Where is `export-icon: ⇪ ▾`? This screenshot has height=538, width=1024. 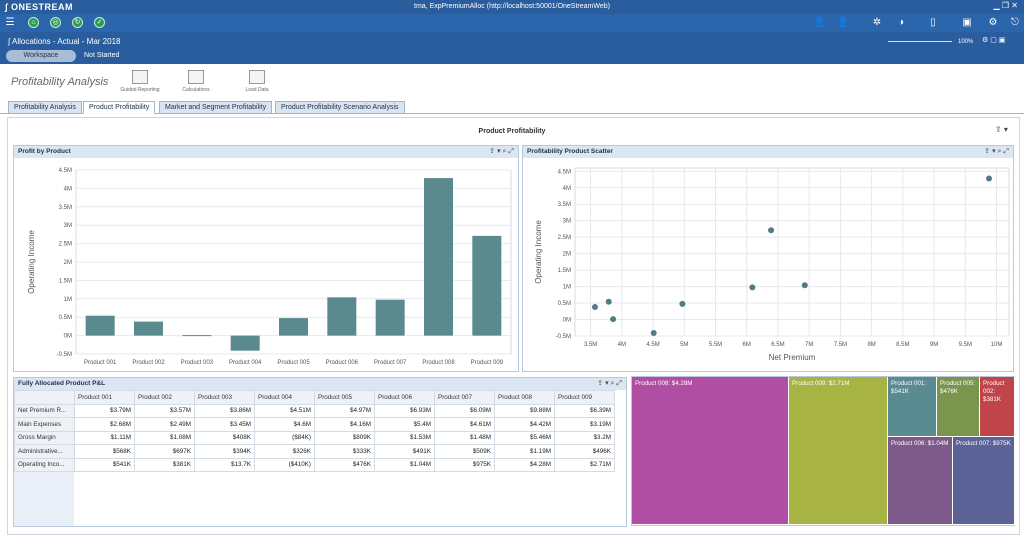 export-icon: ⇪ ▾ is located at coordinates (1001, 129).